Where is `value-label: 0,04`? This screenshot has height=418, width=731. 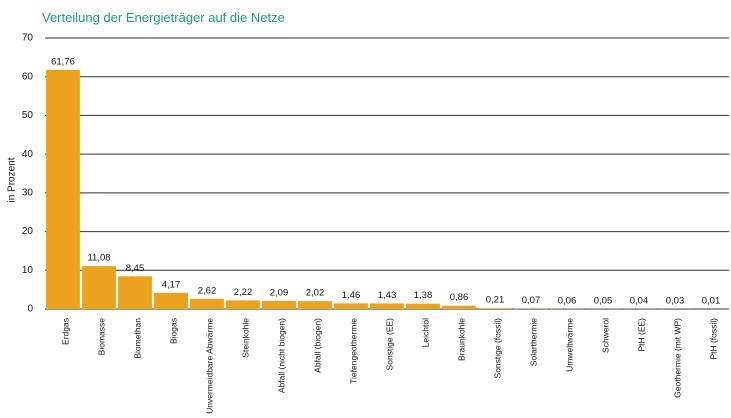 value-label: 0,04 is located at coordinates (639, 300).